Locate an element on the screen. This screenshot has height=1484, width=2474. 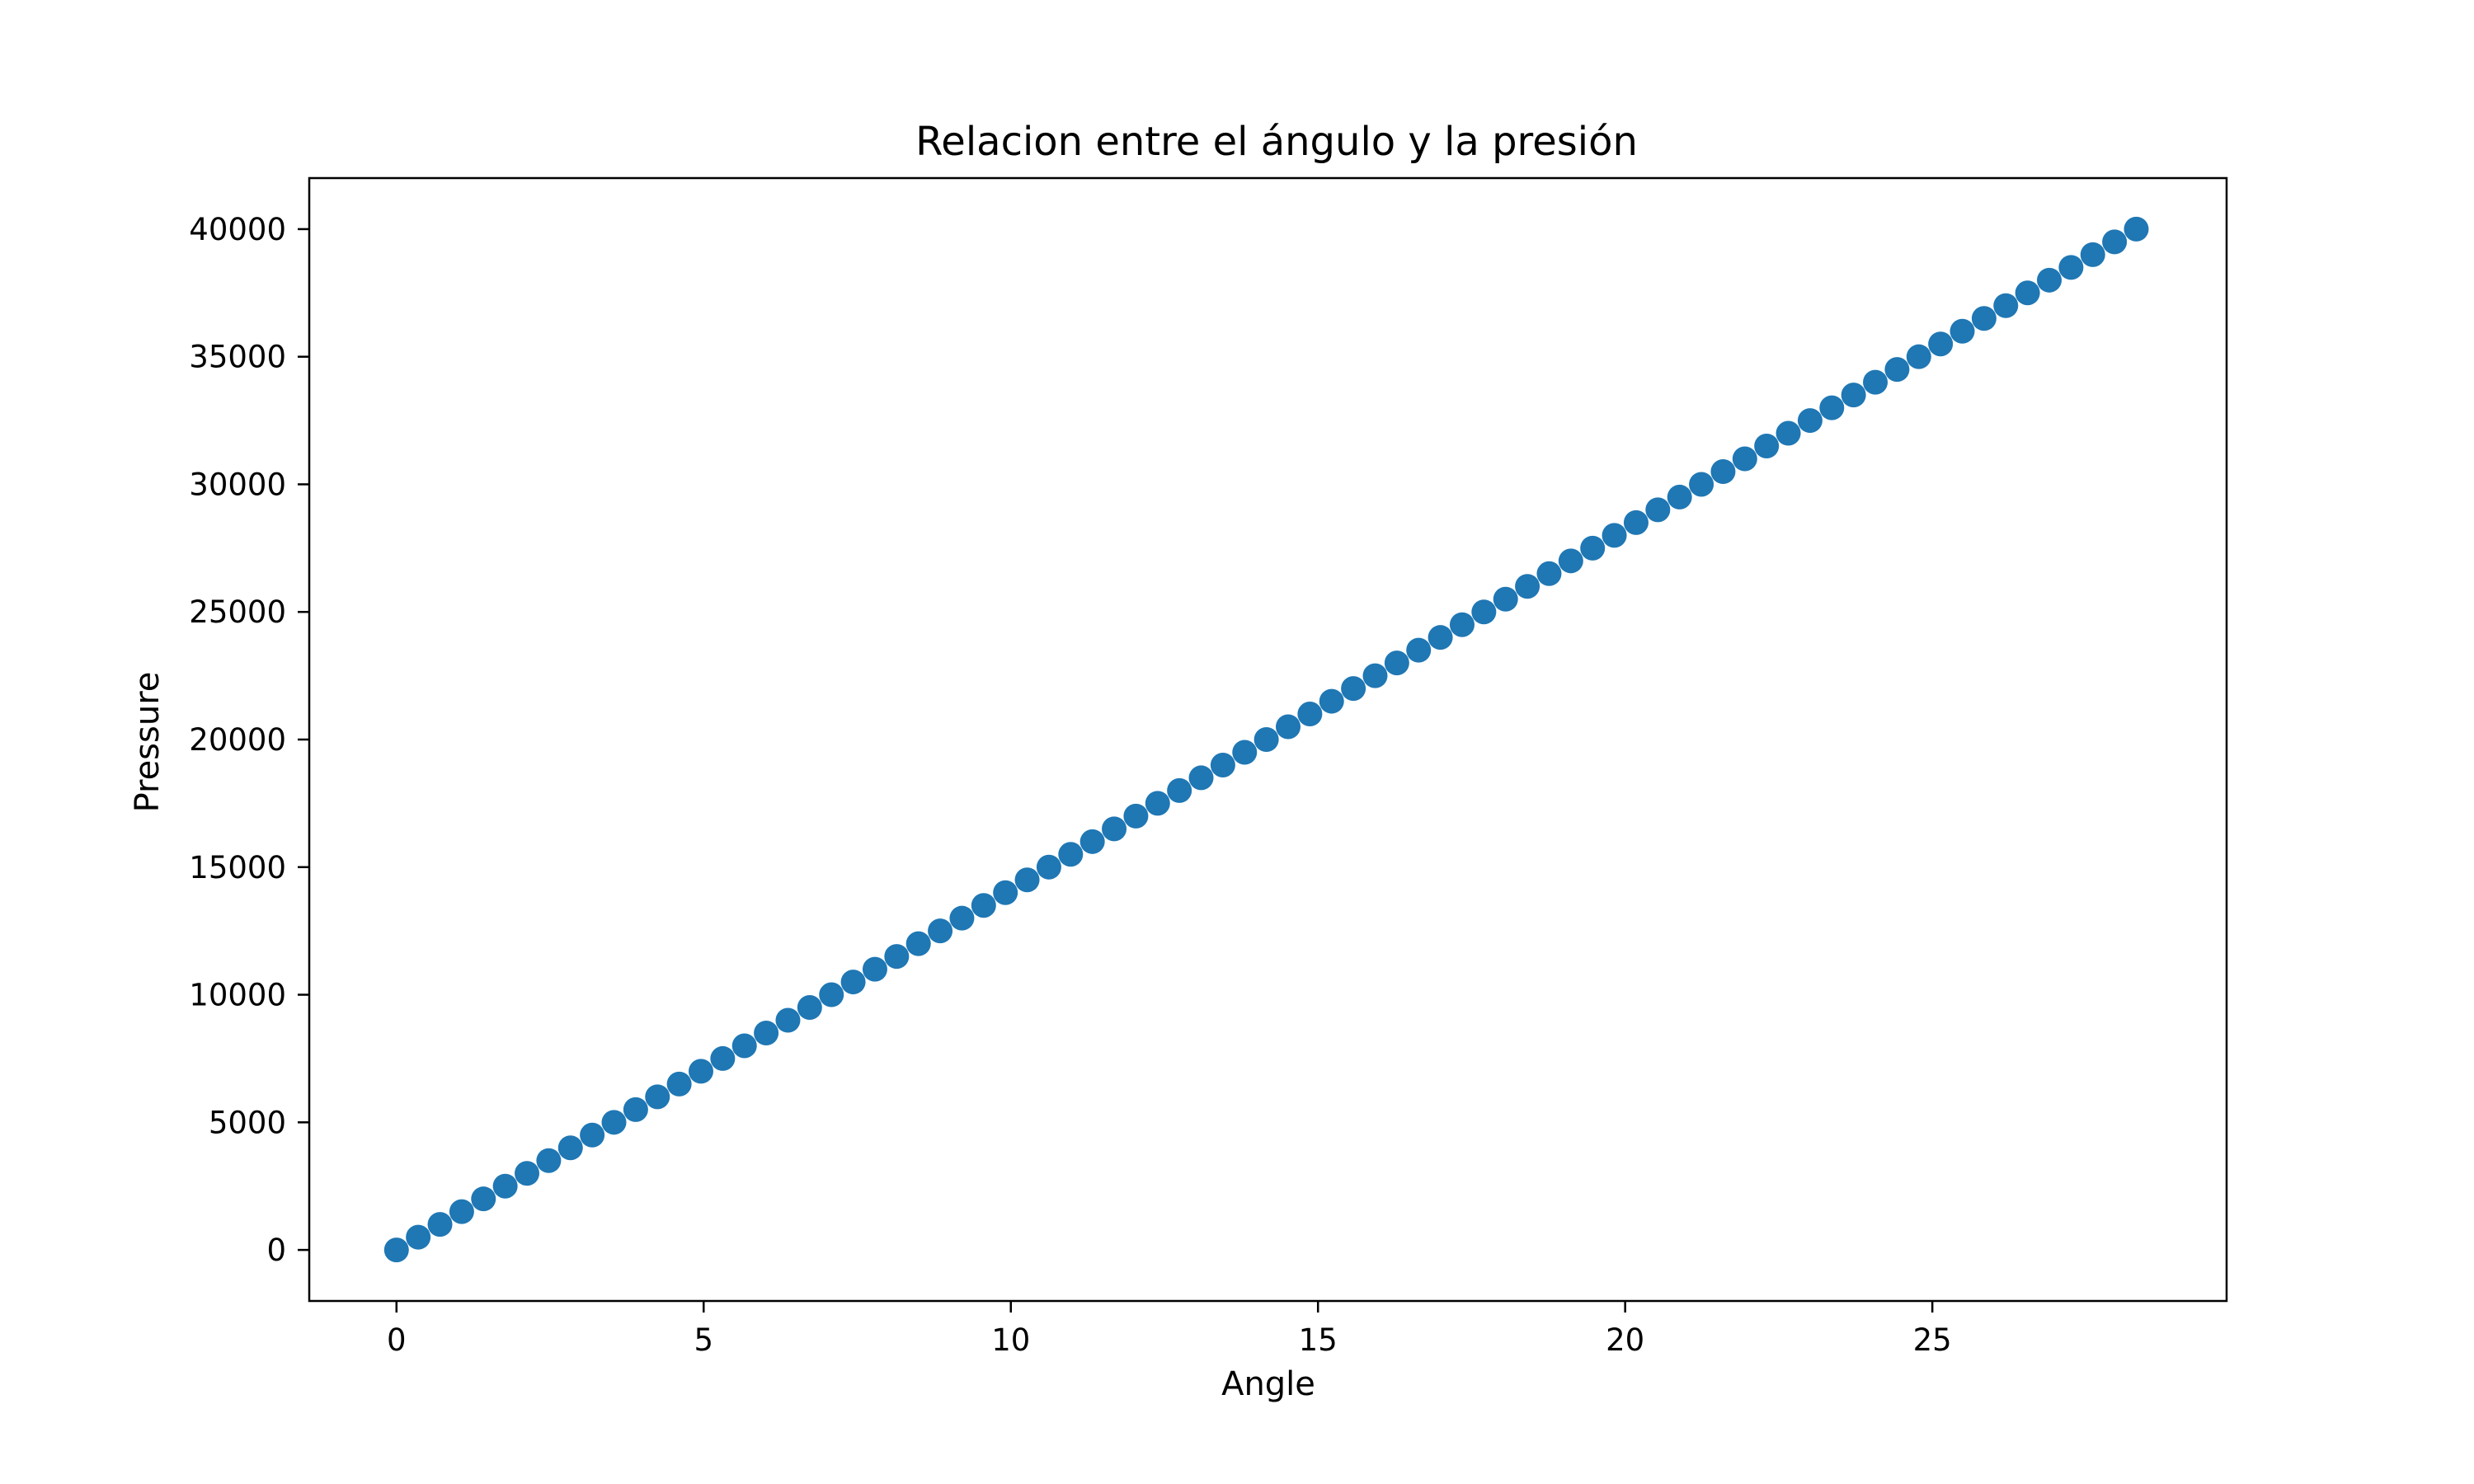
x-tick-label: 0 is located at coordinates (397, 1340).